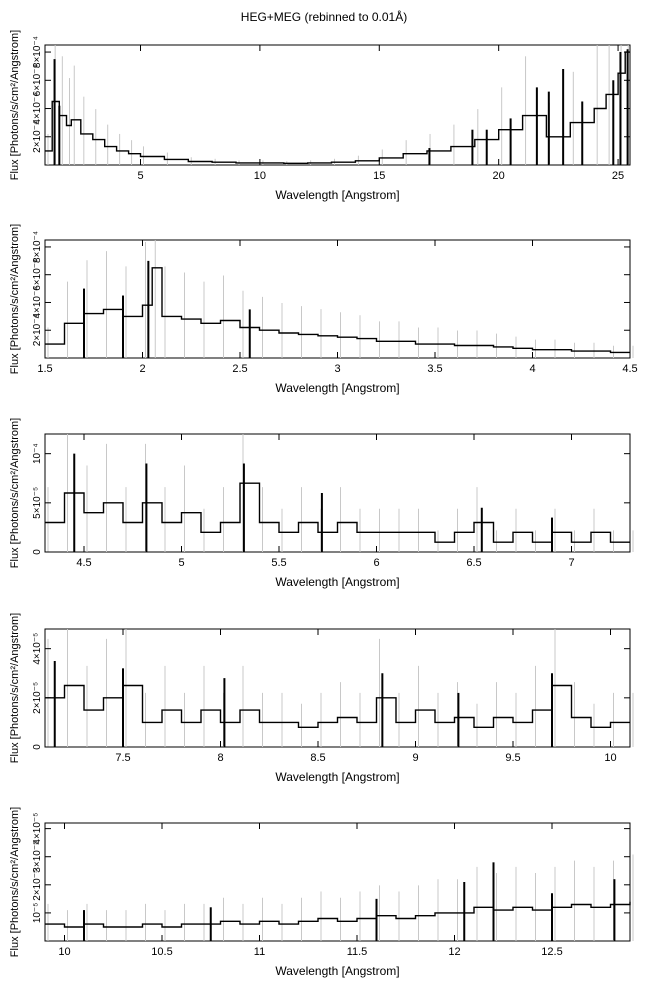 The width and height of the screenshot is (648, 991). What do you see at coordinates (324, 17) in the screenshot?
I see `page-title: HEG+MEG (rebinned to 0.01Å)` at bounding box center [324, 17].